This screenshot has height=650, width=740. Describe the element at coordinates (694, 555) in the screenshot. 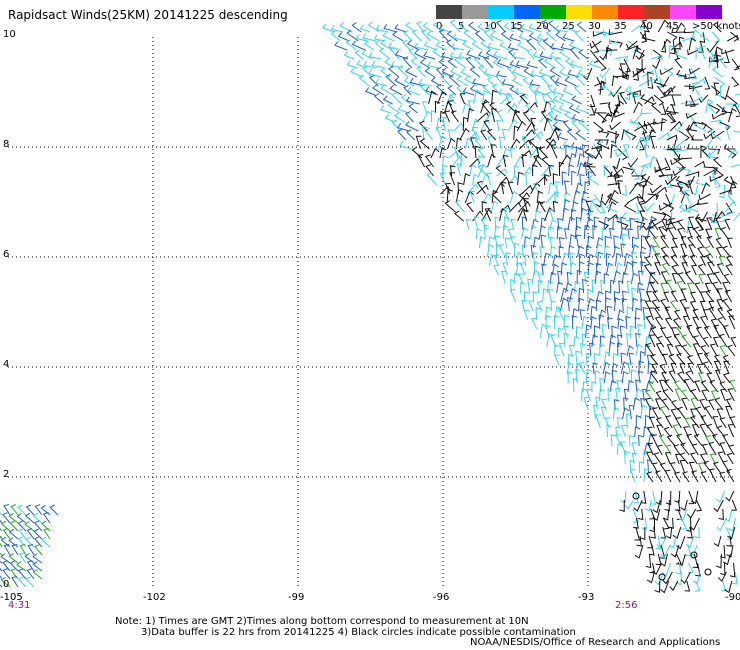

I see `contamination-circle` at that location.